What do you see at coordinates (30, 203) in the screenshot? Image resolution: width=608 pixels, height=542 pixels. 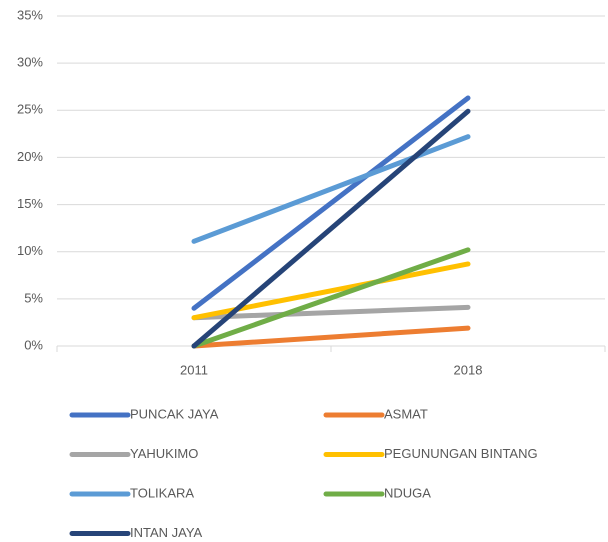 I see `y-tick-label: 15%` at bounding box center [30, 203].